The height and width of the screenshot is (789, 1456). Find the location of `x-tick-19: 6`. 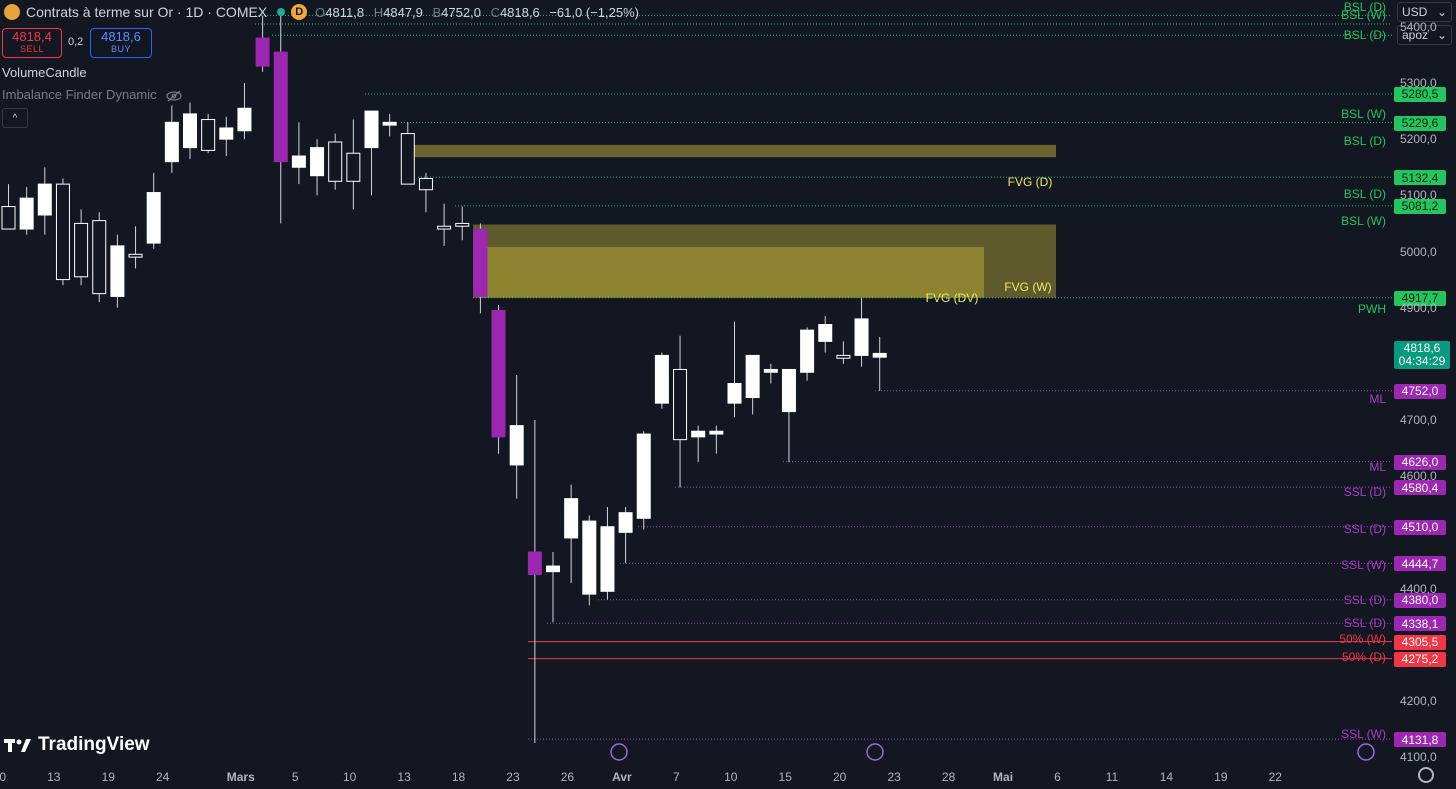

x-tick-19: 6 is located at coordinates (1057, 777).